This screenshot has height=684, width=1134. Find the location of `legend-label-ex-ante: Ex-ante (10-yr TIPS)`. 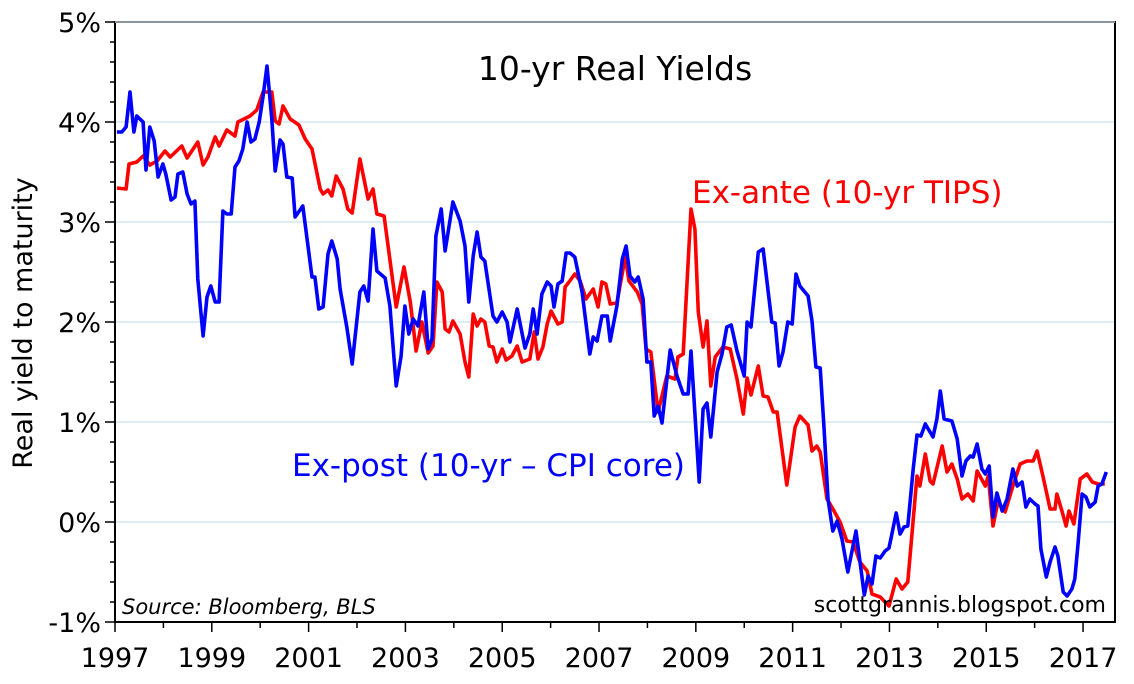

legend-label-ex-ante: Ex-ante (10-yr TIPS) is located at coordinates (847, 193).